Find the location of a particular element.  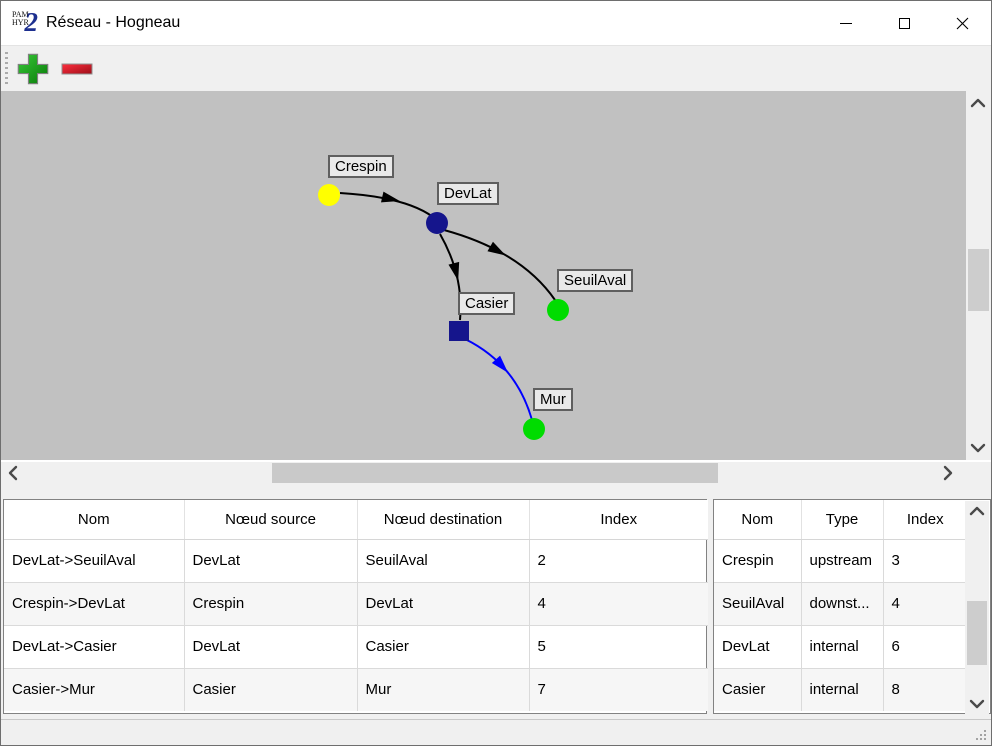

canvas-horizontal-scrollbar is located at coordinates (496, 473).